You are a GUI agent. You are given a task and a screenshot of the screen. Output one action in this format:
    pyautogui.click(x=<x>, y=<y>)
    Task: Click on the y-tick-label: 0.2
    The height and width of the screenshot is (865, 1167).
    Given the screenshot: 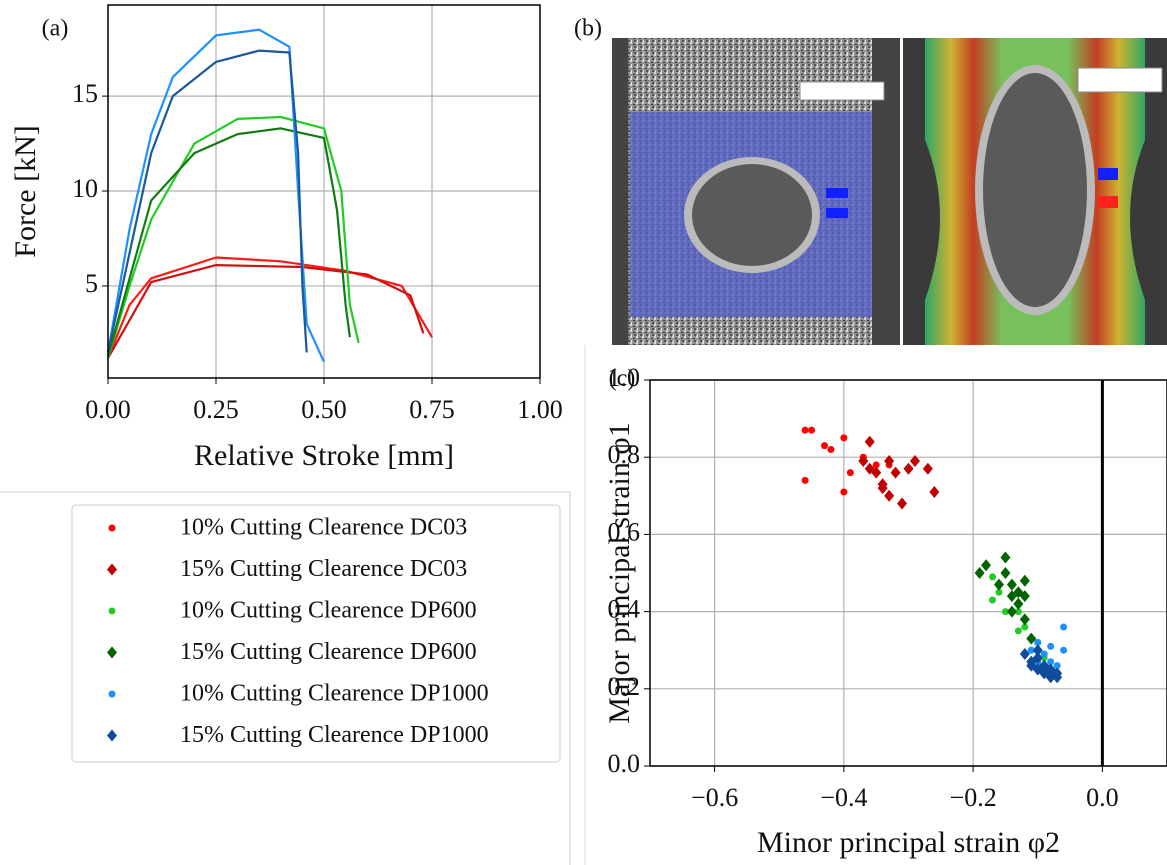 What is the action you would take?
    pyautogui.click(x=624, y=686)
    